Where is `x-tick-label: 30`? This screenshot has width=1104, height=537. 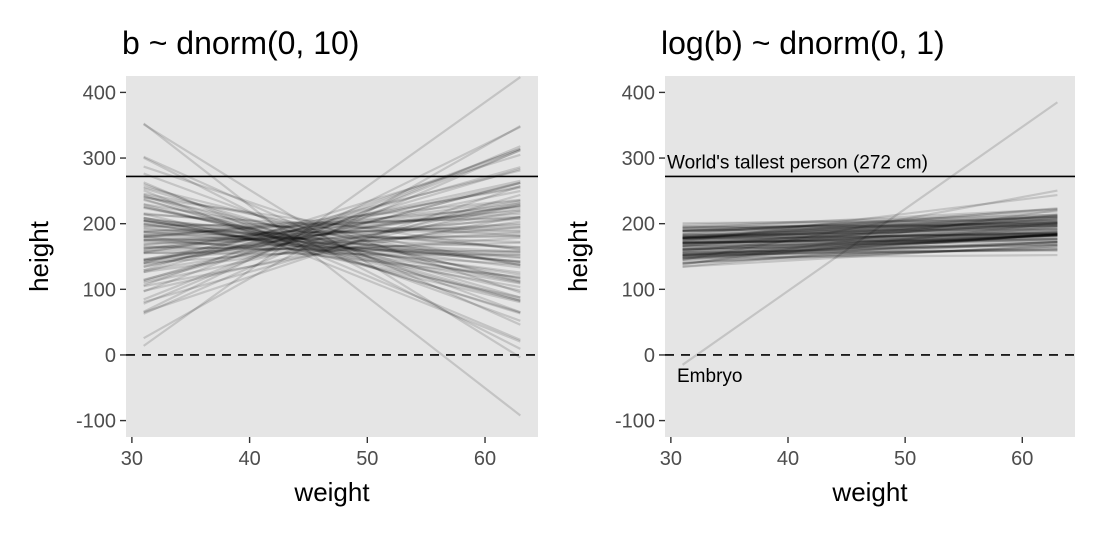 x-tick-label: 30 is located at coordinates (671, 459).